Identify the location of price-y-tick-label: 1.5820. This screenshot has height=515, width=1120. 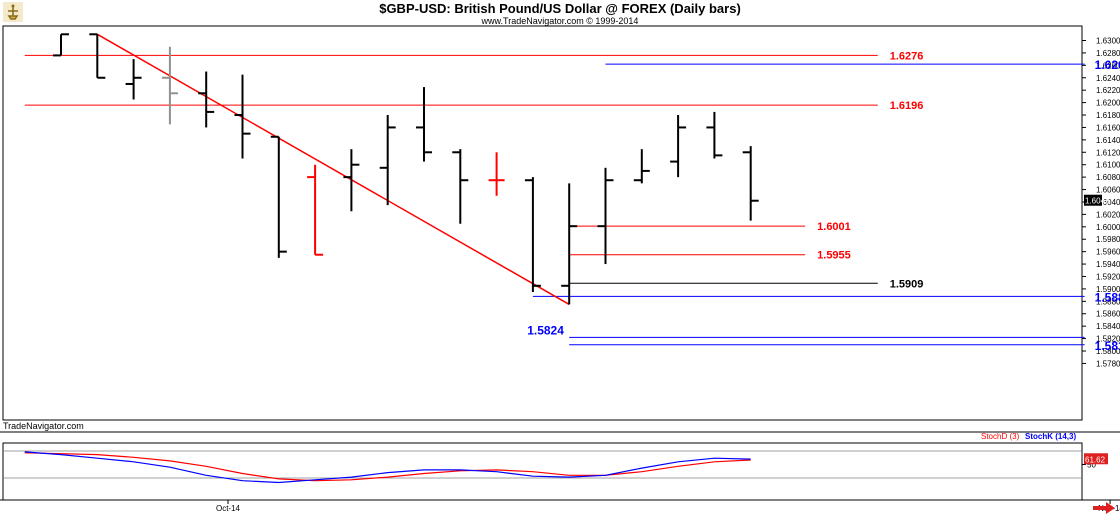
(1108, 339).